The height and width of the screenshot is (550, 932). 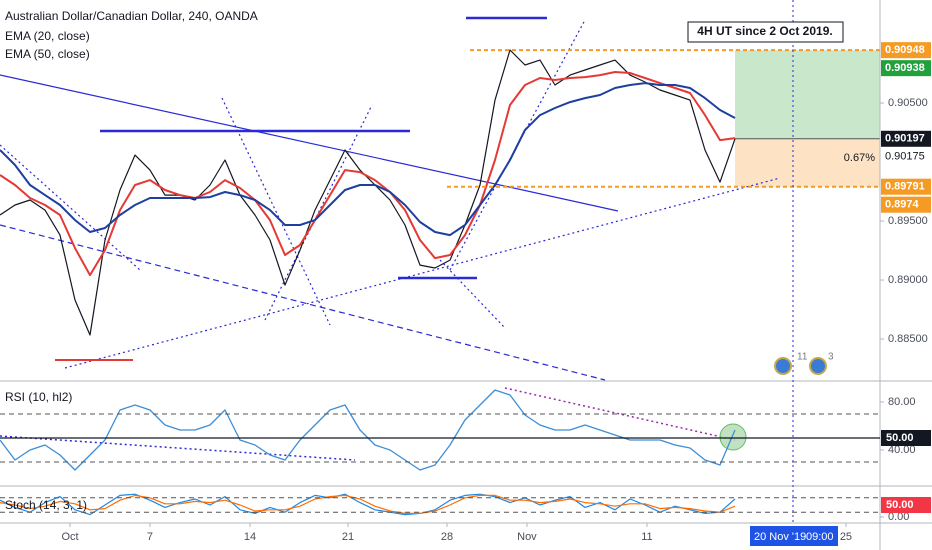 I want to click on panel-title: RSI (10, hl2), so click(x=38, y=397).